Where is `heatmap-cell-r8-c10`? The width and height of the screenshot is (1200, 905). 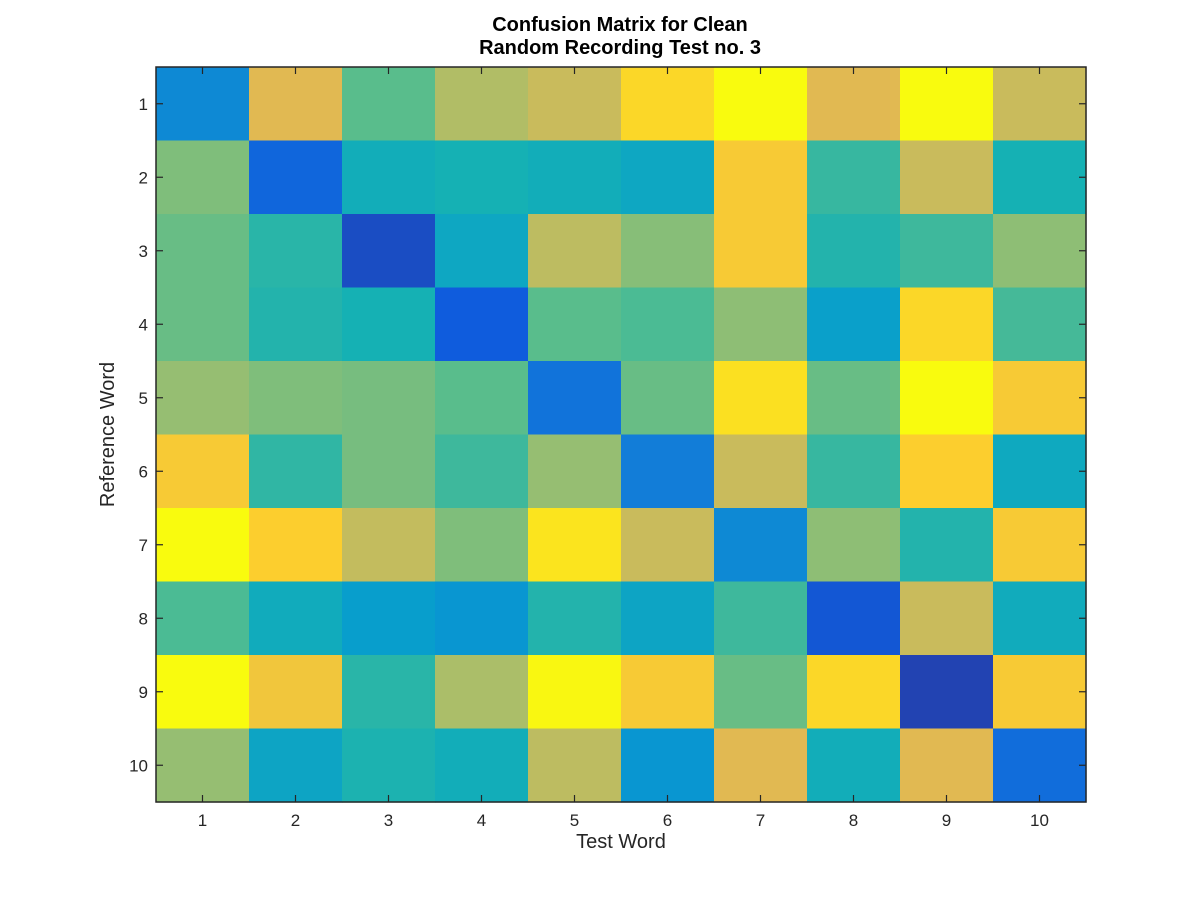
heatmap-cell-r8-c10 is located at coordinates (1040, 618).